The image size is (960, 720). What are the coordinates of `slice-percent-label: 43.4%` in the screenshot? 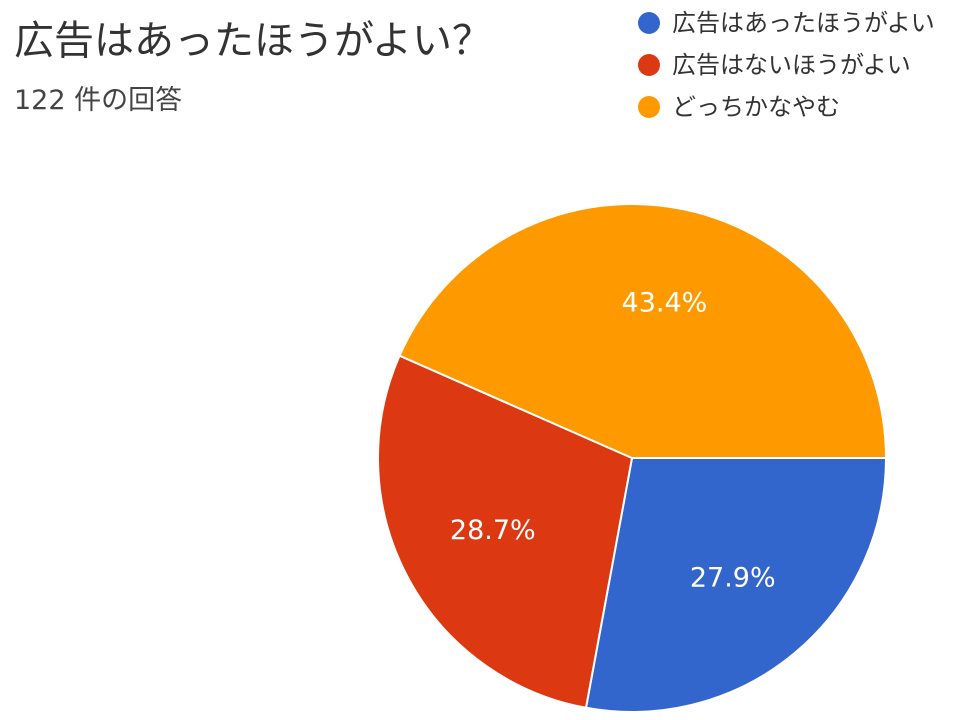 It's located at (665, 302).